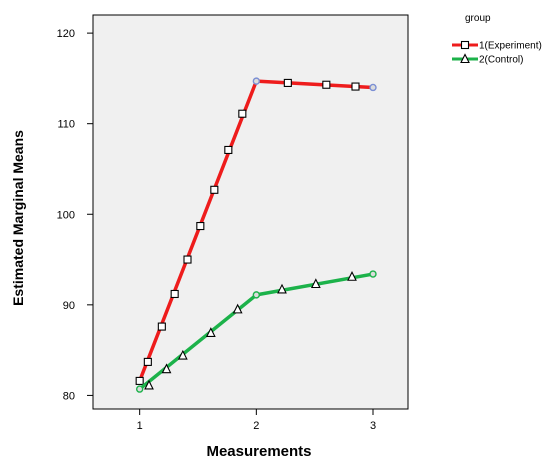 This screenshot has width=550, height=464. What do you see at coordinates (66, 215) in the screenshot?
I see `y-tick-label: 100` at bounding box center [66, 215].